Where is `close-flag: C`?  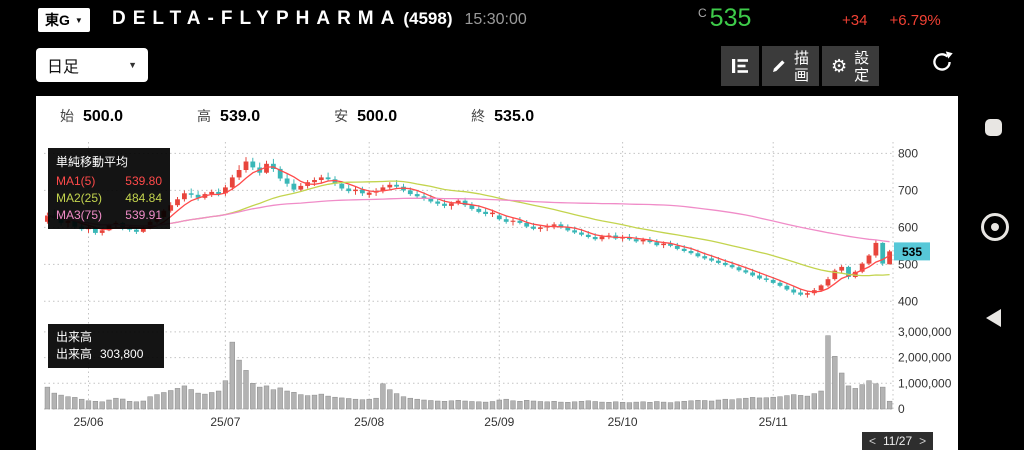
close-flag: C is located at coordinates (702, 13).